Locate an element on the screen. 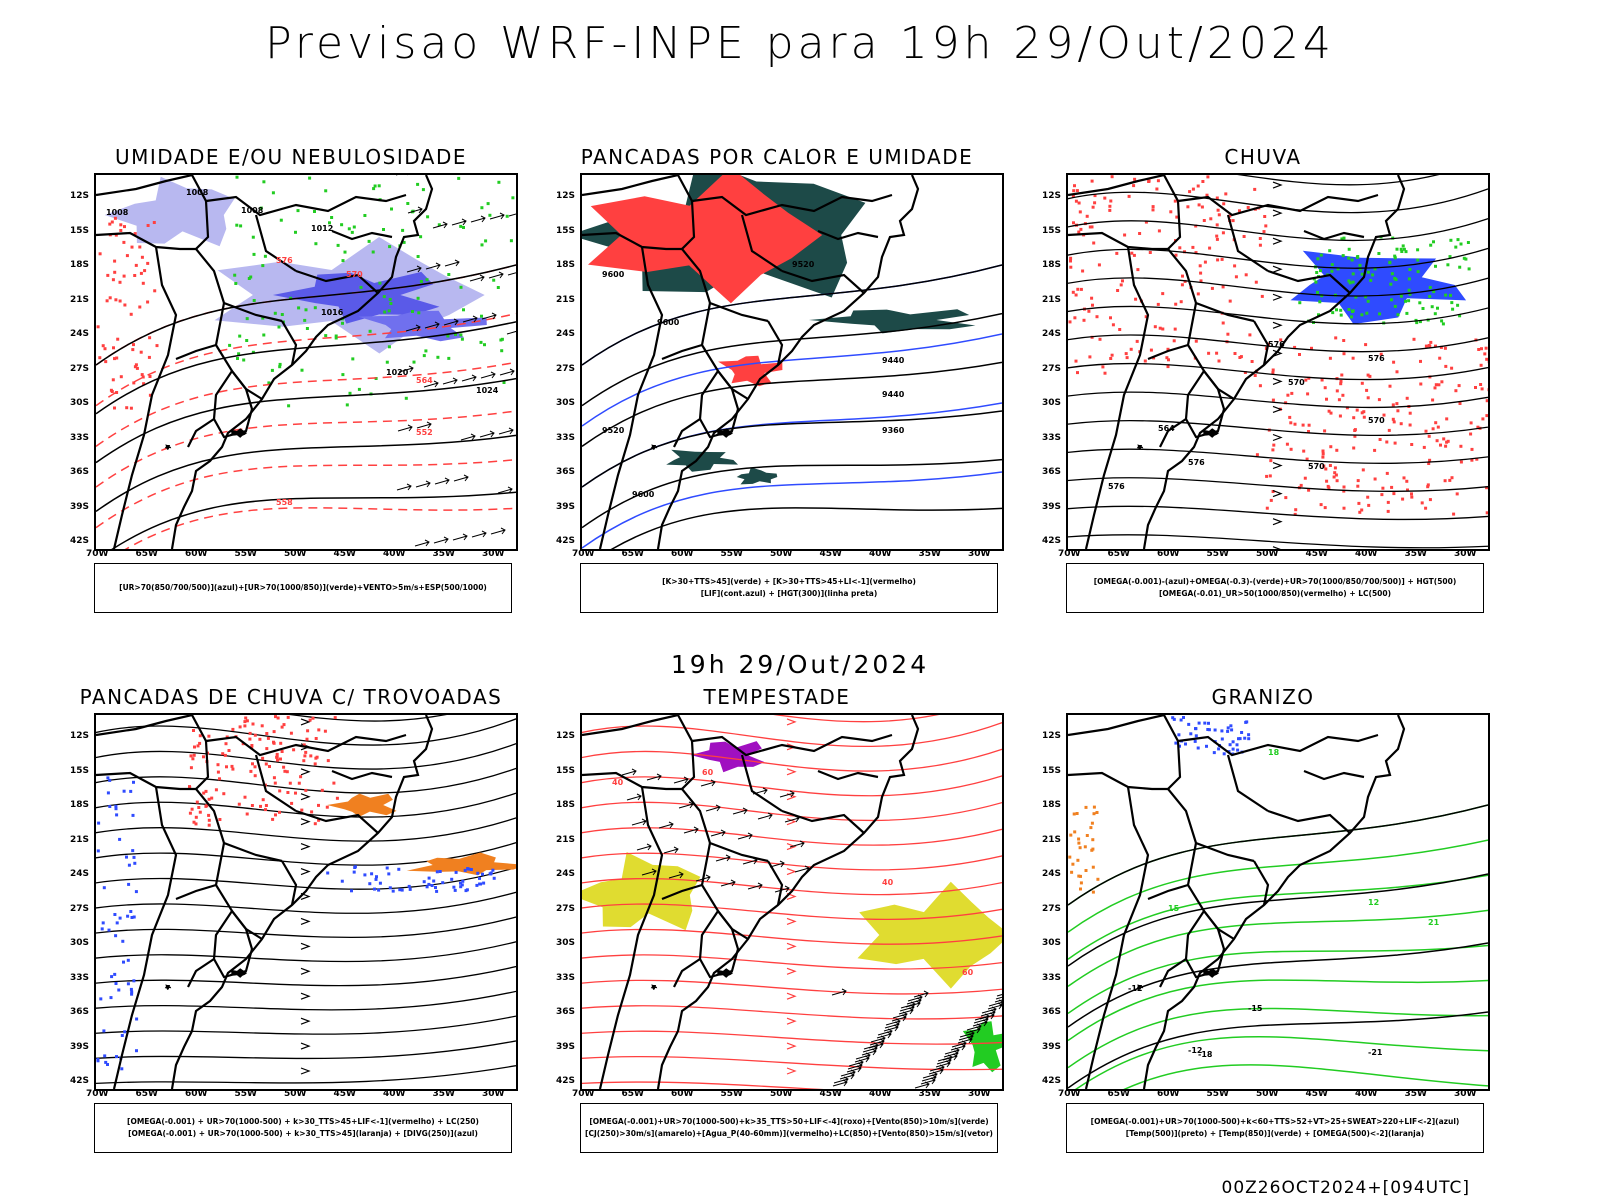 This screenshot has width=1600, height=1200. lon-tick-label: 35W is located at coordinates (929, 554).